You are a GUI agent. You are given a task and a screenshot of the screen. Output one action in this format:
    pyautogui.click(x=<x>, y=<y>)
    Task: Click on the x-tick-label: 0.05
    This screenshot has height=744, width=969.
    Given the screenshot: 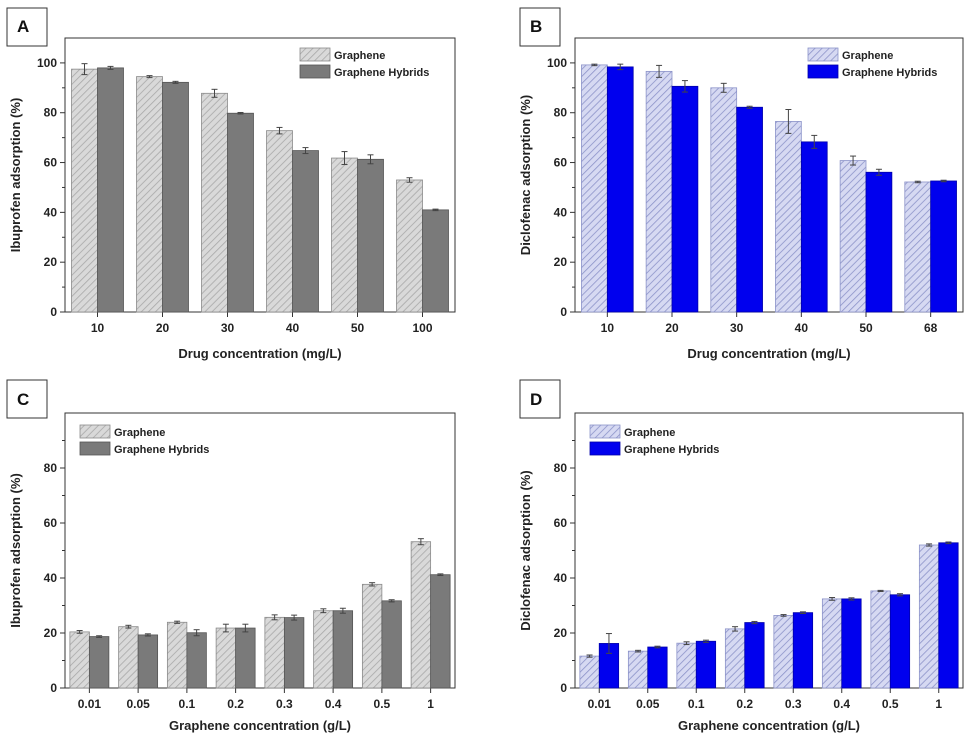 What is the action you would take?
    pyautogui.click(x=648, y=704)
    